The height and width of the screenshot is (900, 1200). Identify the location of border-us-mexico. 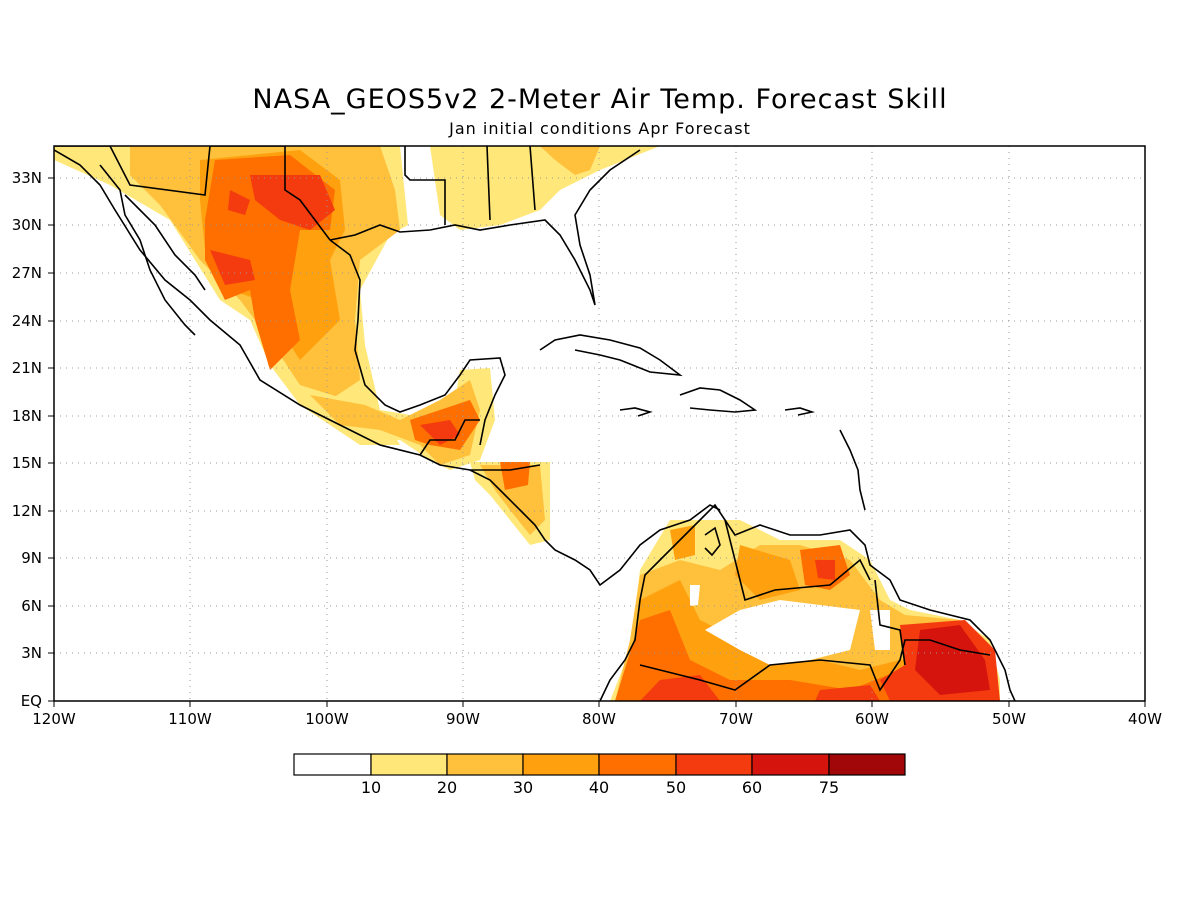
(192, 193).